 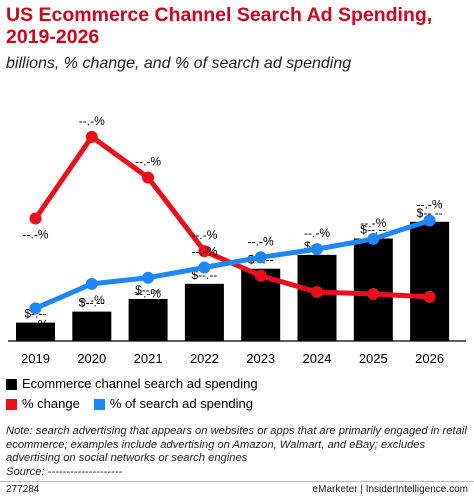 I want to click on change-label-2022: --.-%, so click(x=204, y=235).